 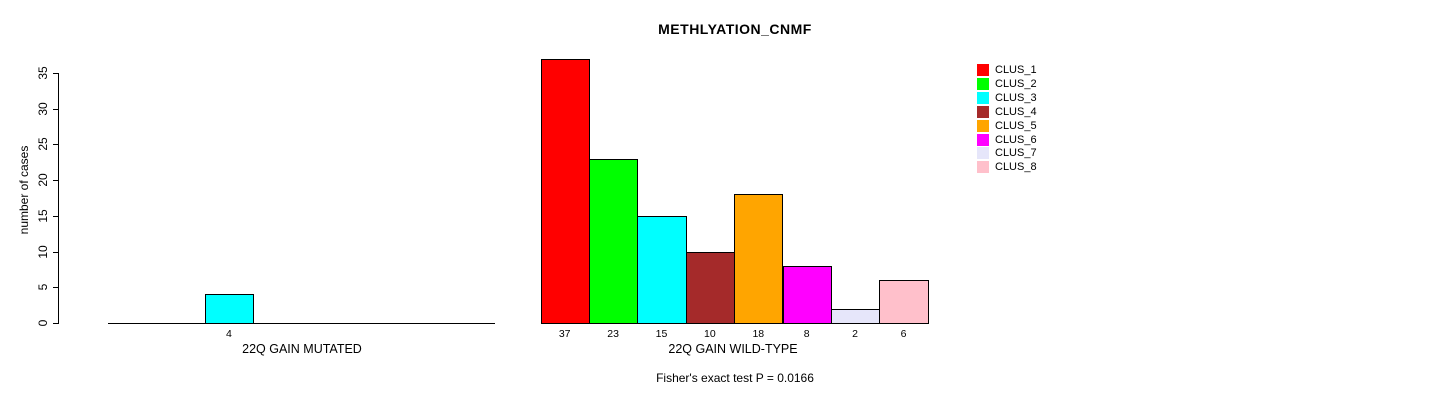 What do you see at coordinates (1016, 139) in the screenshot?
I see `legend-label-clus_6: CLUS_6` at bounding box center [1016, 139].